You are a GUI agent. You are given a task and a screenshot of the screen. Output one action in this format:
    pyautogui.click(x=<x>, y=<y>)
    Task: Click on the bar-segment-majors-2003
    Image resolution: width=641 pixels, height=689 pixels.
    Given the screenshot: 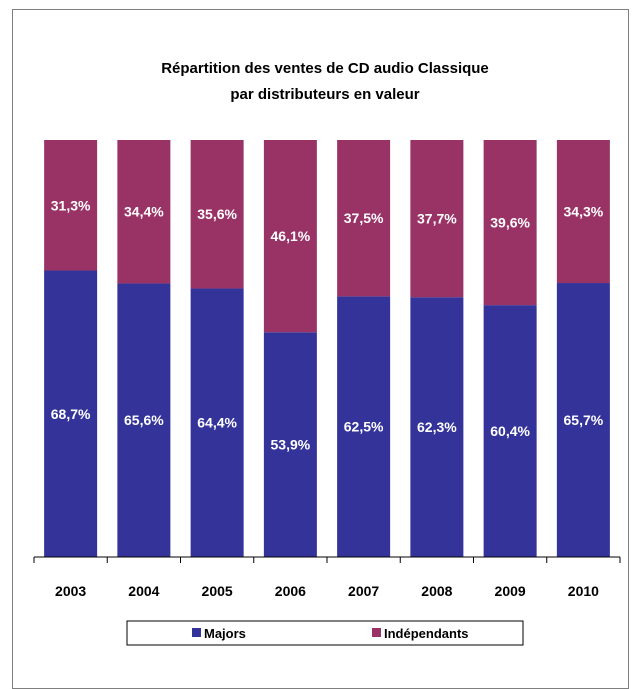 What is the action you would take?
    pyautogui.click(x=71, y=413)
    